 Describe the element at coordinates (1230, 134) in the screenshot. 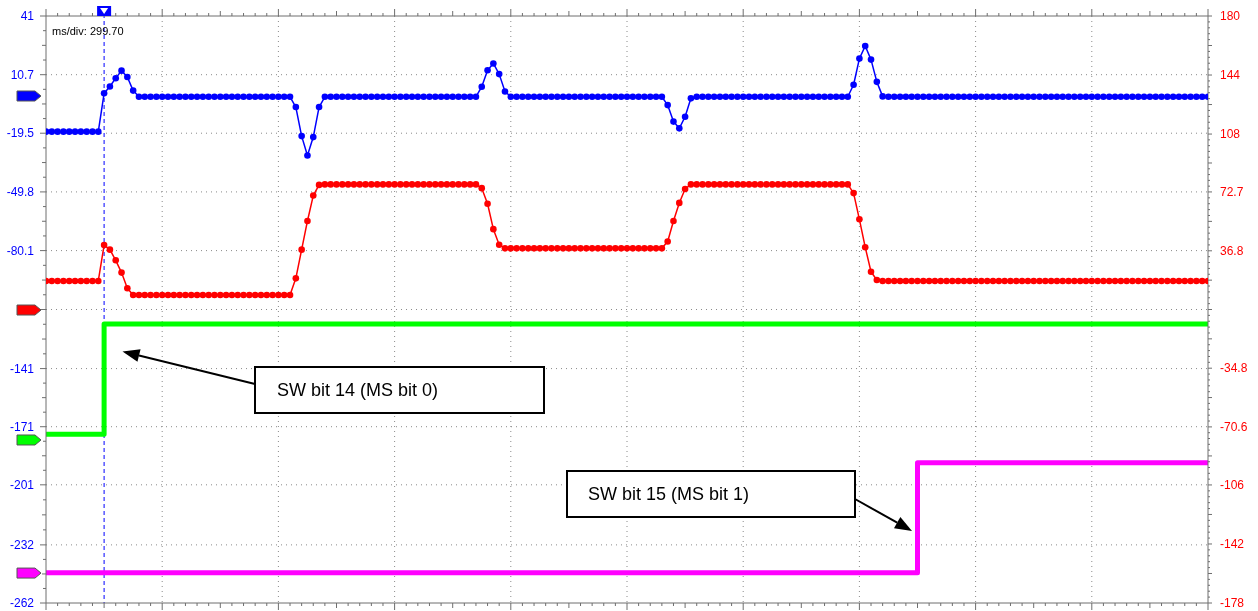

I see `y2-tick-label: 108` at that location.